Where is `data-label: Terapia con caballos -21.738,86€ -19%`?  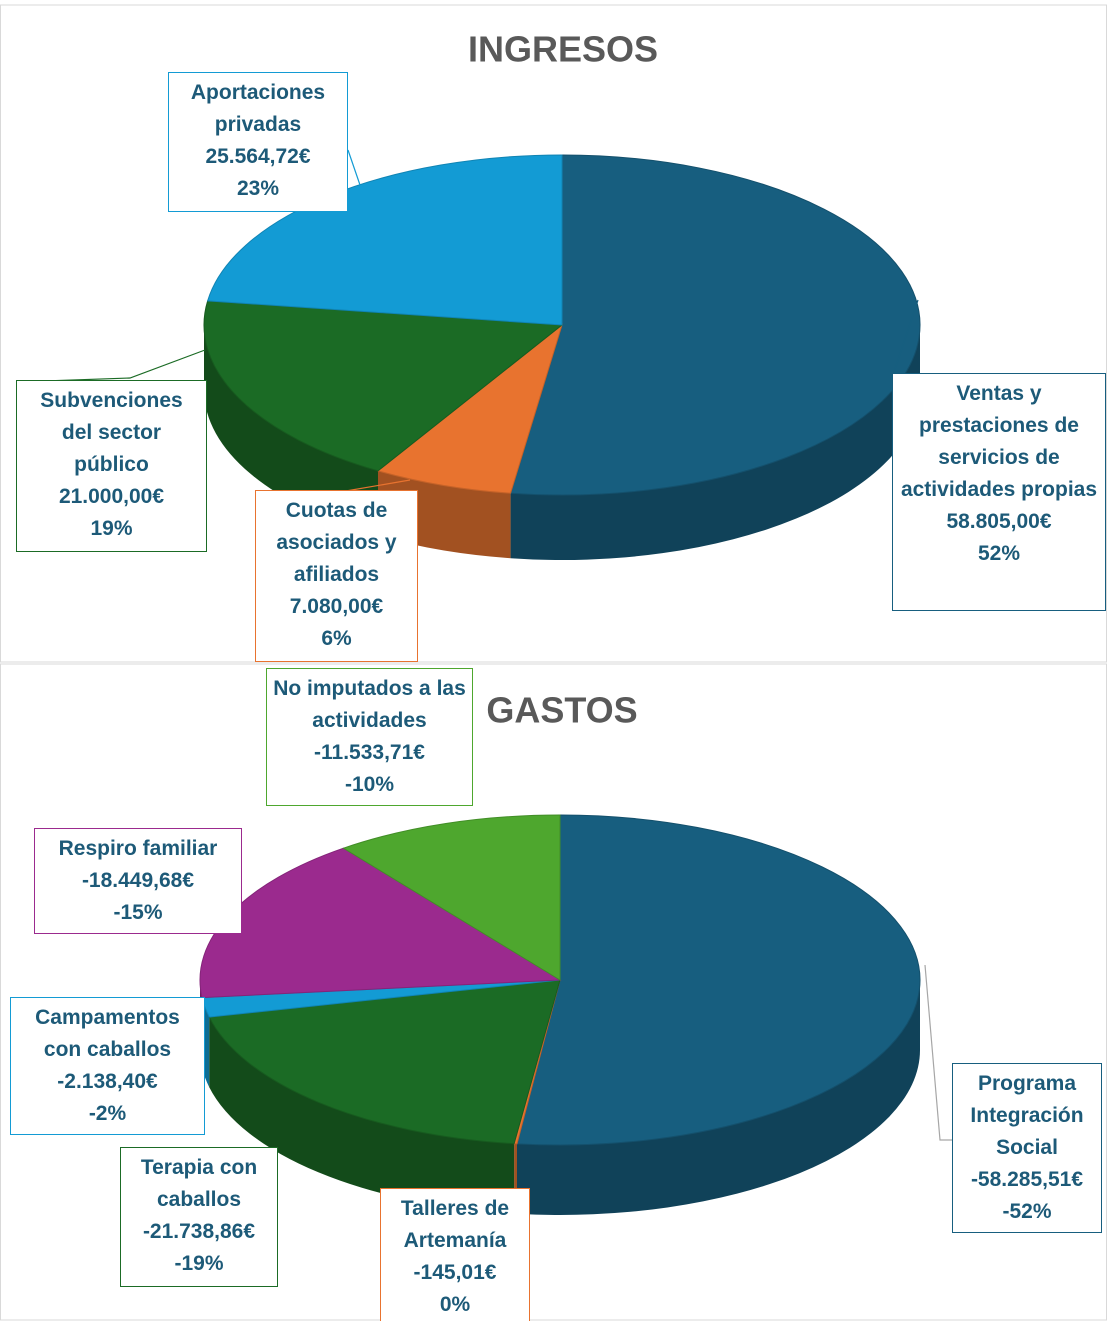 data-label: Terapia con caballos -21.738,86€ -19% is located at coordinates (199, 1217).